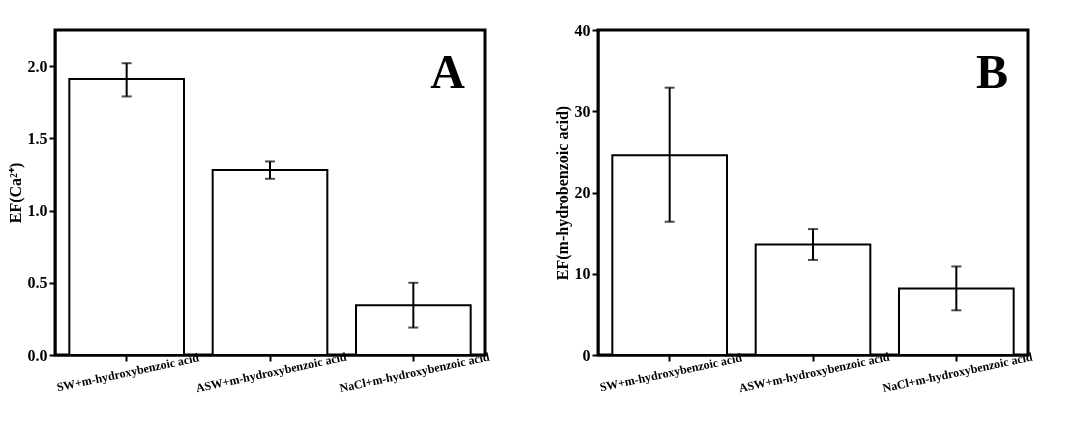  I want to click on y-tick-label: 2.0, so click(37, 66).